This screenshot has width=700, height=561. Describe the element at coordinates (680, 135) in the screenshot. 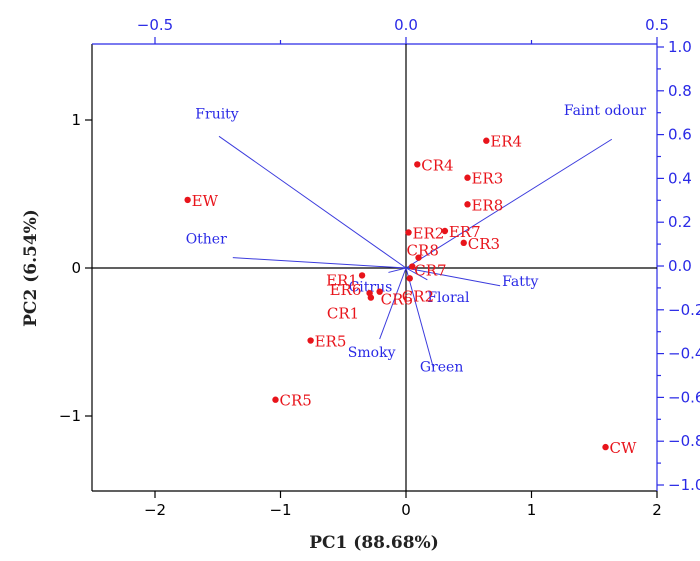

I see `right-tick-label: 0.6` at that location.